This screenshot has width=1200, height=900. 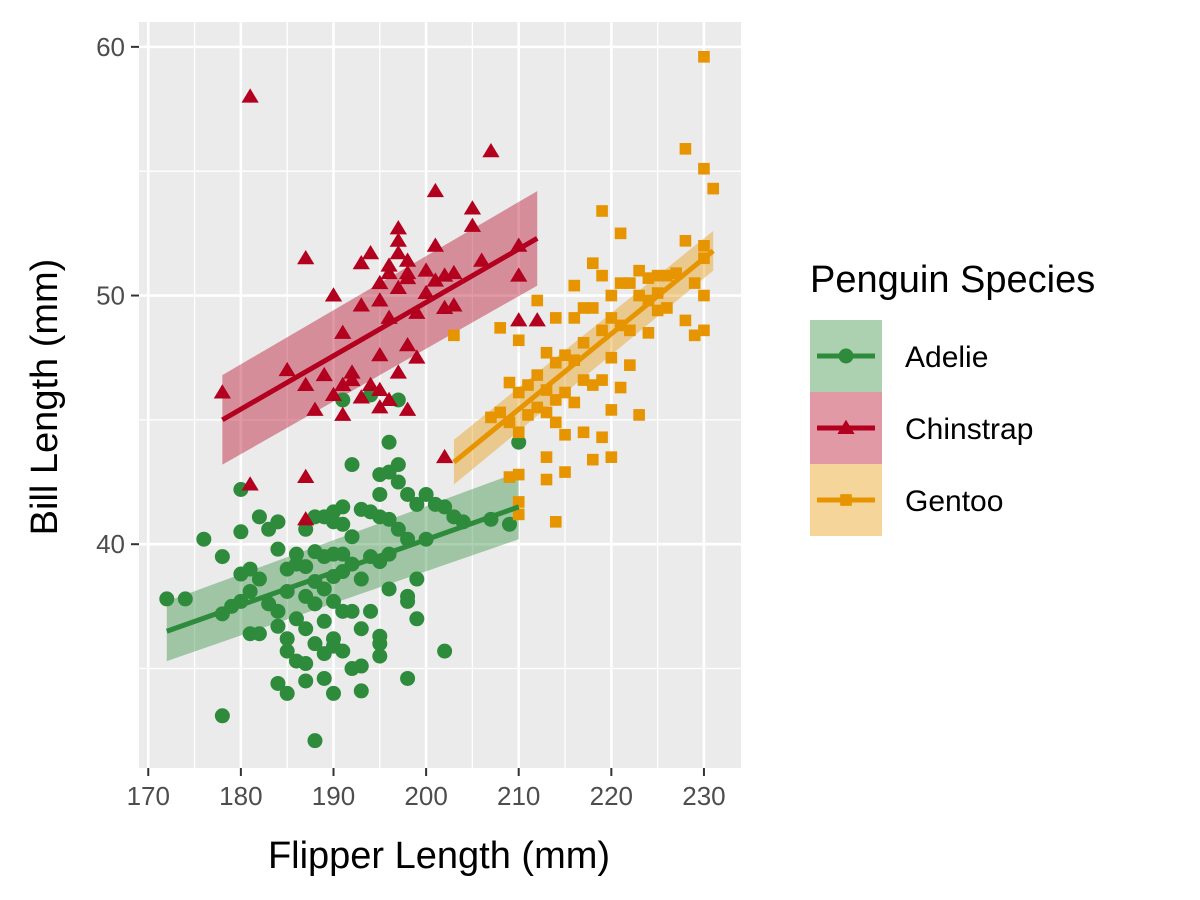 I want to click on y-tick-label: 40, so click(x=110, y=544).